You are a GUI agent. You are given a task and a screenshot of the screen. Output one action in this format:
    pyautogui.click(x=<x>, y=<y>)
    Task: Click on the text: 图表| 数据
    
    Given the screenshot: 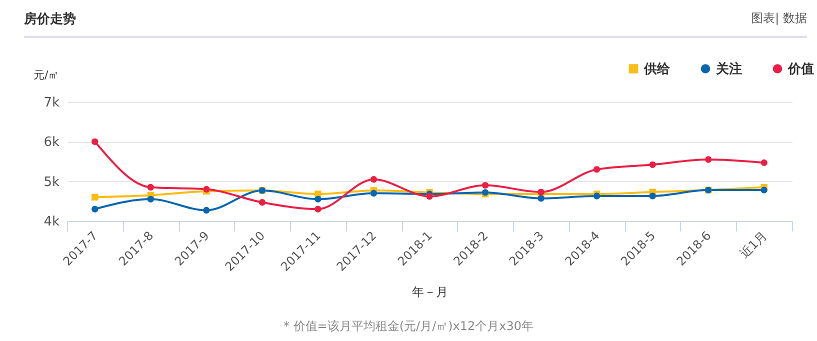 What is the action you would take?
    pyautogui.click(x=779, y=18)
    